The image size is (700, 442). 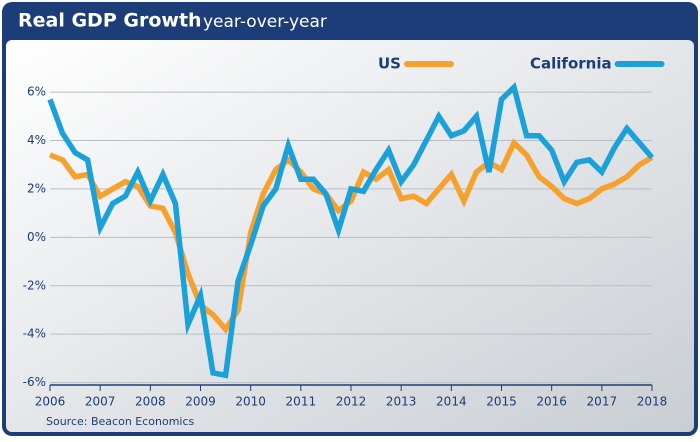 I want to click on y-tick-label: 0%, so click(x=36, y=237).